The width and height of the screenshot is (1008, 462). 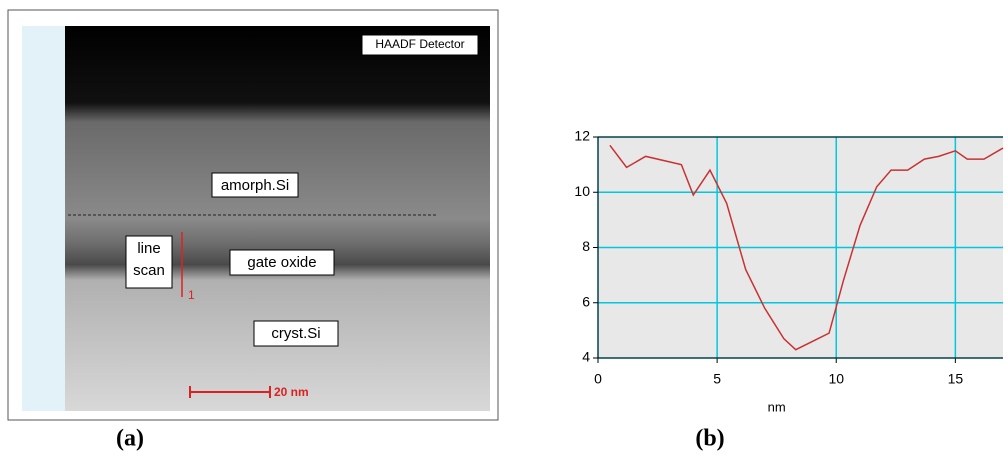 I want to click on line-scan-label: line scan, so click(x=149, y=259).